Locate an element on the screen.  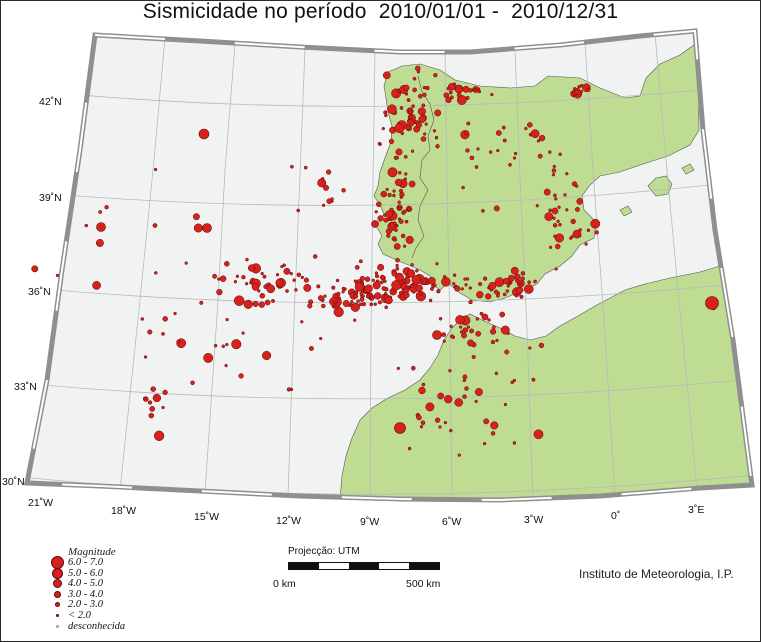
legend-item: desconhecida is located at coordinates (113, 627).